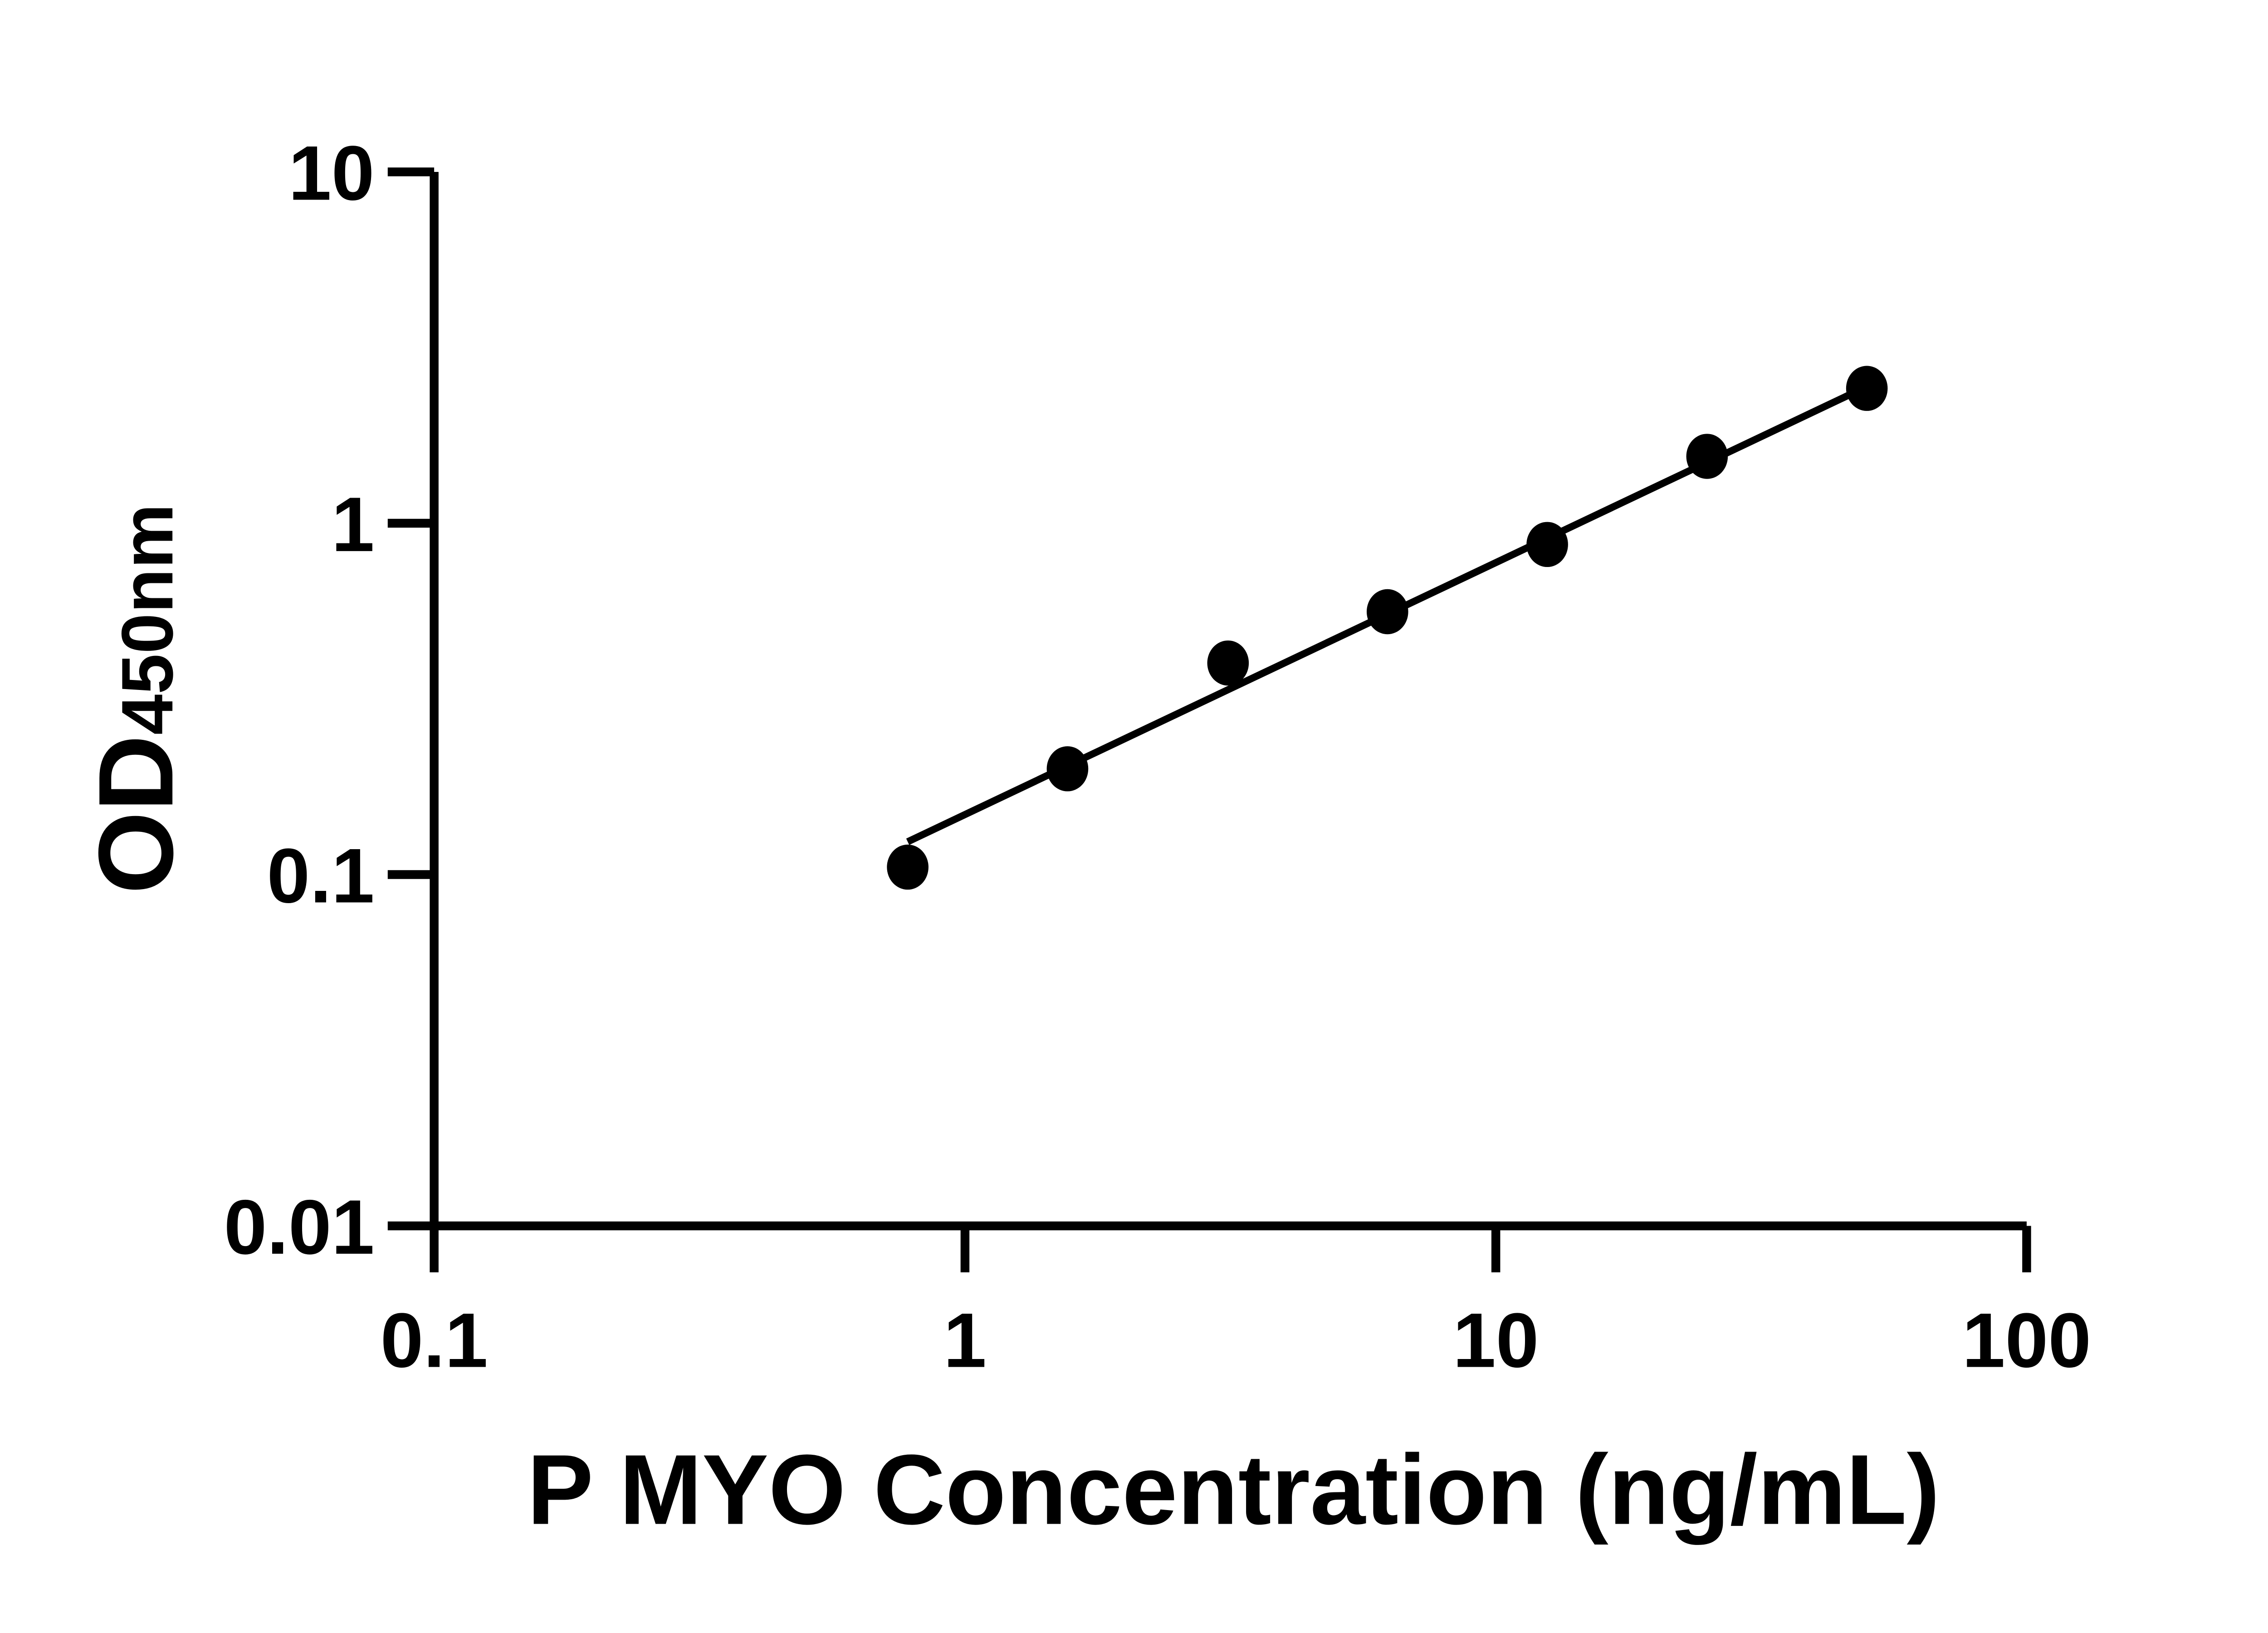 This screenshot has height=1633, width=2268. What do you see at coordinates (1233, 1489) in the screenshot?
I see `x-axis-title: P MYO Concentration (ng/mL)` at bounding box center [1233, 1489].